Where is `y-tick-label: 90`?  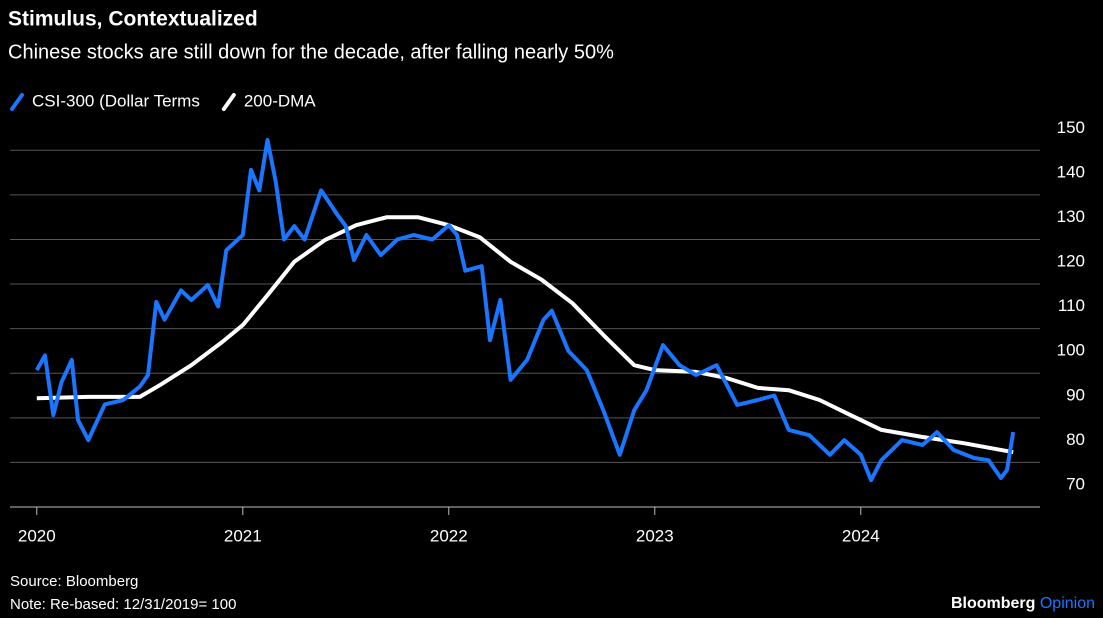
y-tick-label: 90 is located at coordinates (1075, 394).